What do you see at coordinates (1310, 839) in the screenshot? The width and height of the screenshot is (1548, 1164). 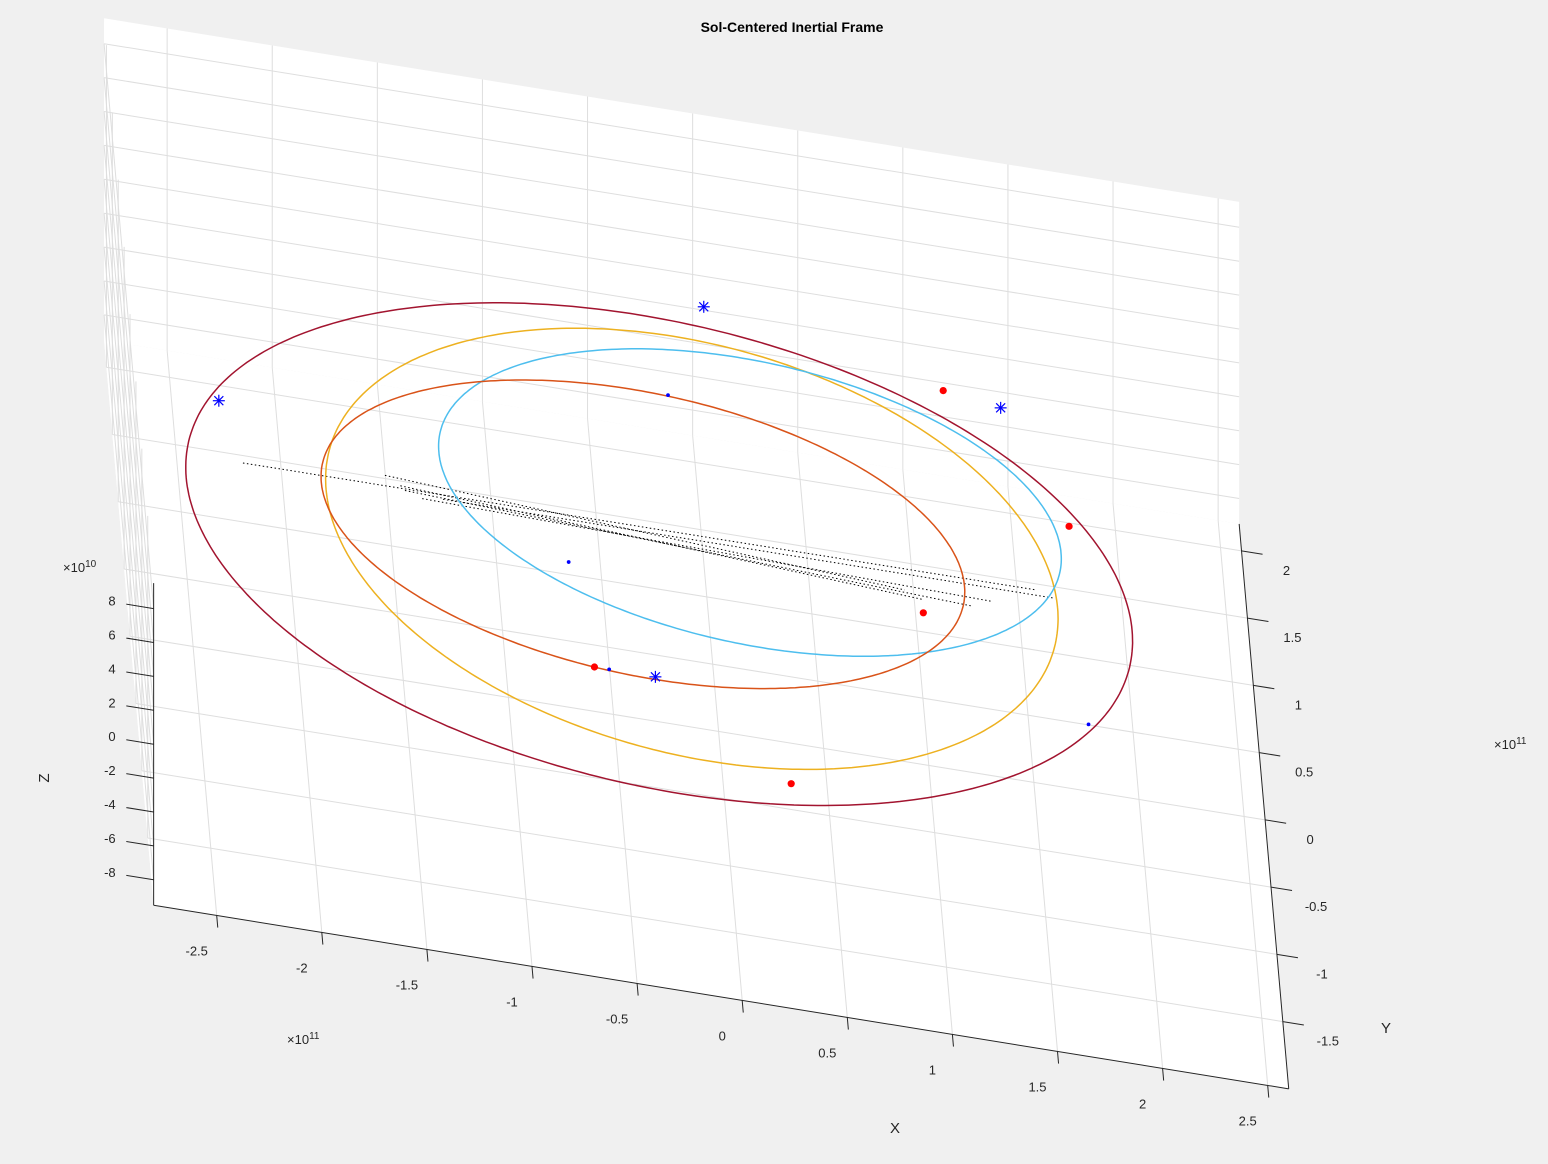 I see `y-tick-label: 0` at bounding box center [1310, 839].